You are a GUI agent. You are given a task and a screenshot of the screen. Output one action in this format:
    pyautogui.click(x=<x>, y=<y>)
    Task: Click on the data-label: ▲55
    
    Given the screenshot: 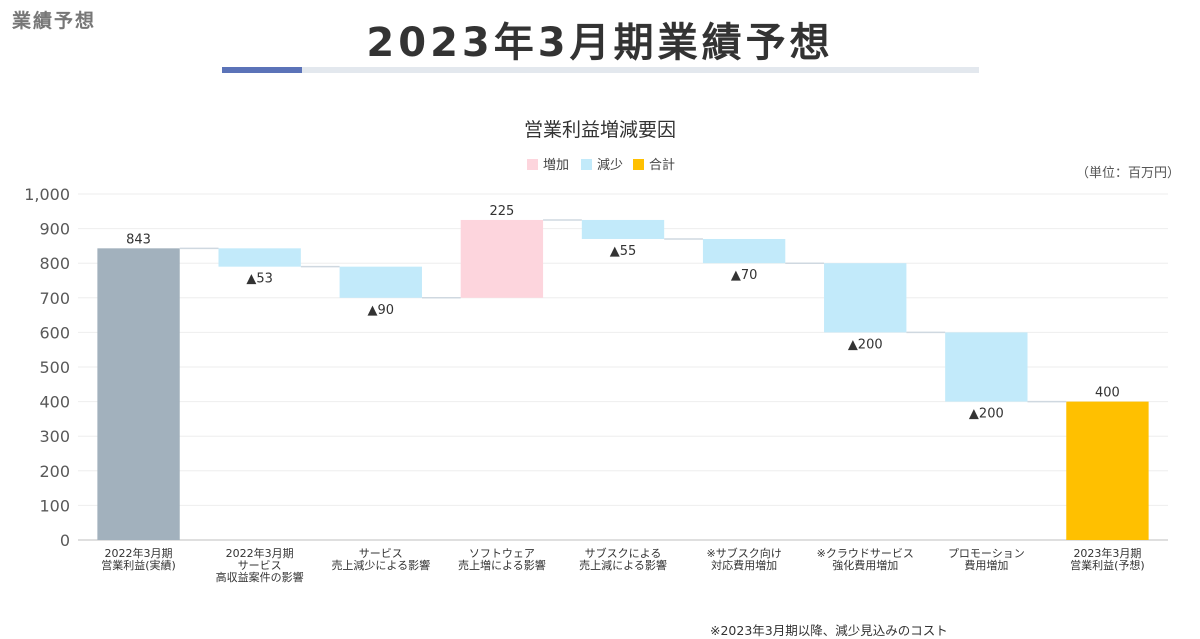 What is the action you would take?
    pyautogui.click(x=623, y=251)
    